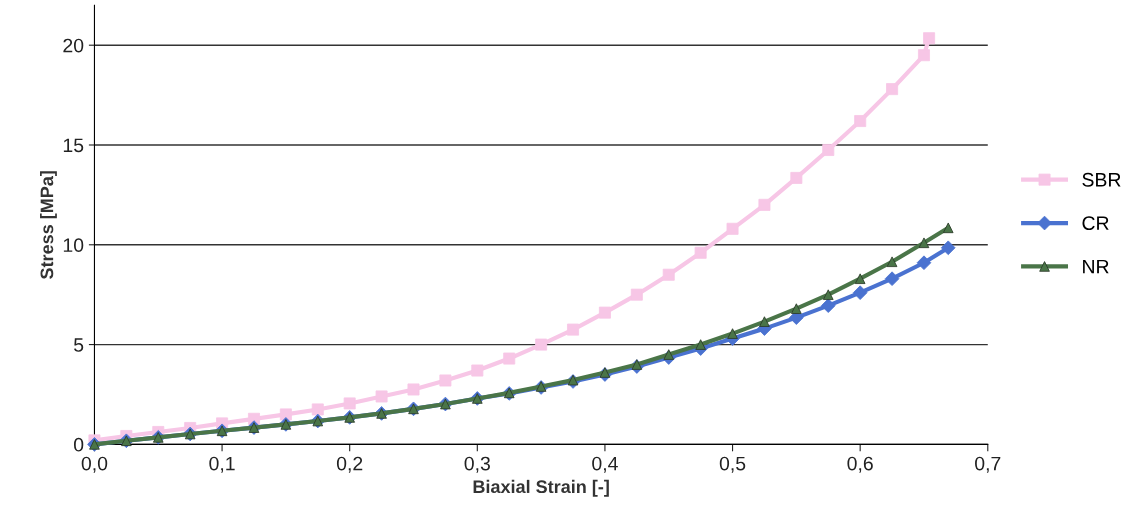 Image resolution: width=1138 pixels, height=529 pixels. I want to click on y-axis-title: Stress [MPa], so click(48, 225).